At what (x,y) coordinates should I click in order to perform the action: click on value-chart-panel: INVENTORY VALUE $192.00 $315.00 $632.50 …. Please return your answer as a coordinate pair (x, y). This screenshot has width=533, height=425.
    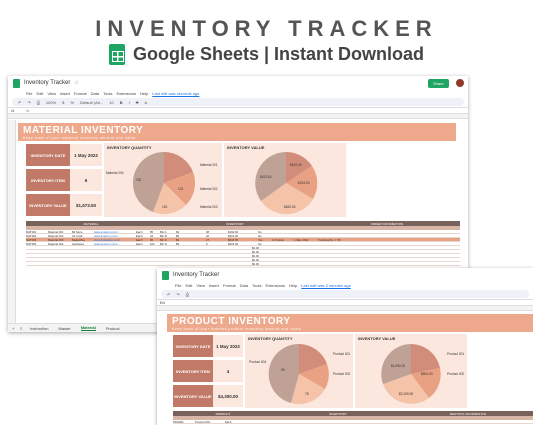
    Looking at the image, I should click on (285, 180).